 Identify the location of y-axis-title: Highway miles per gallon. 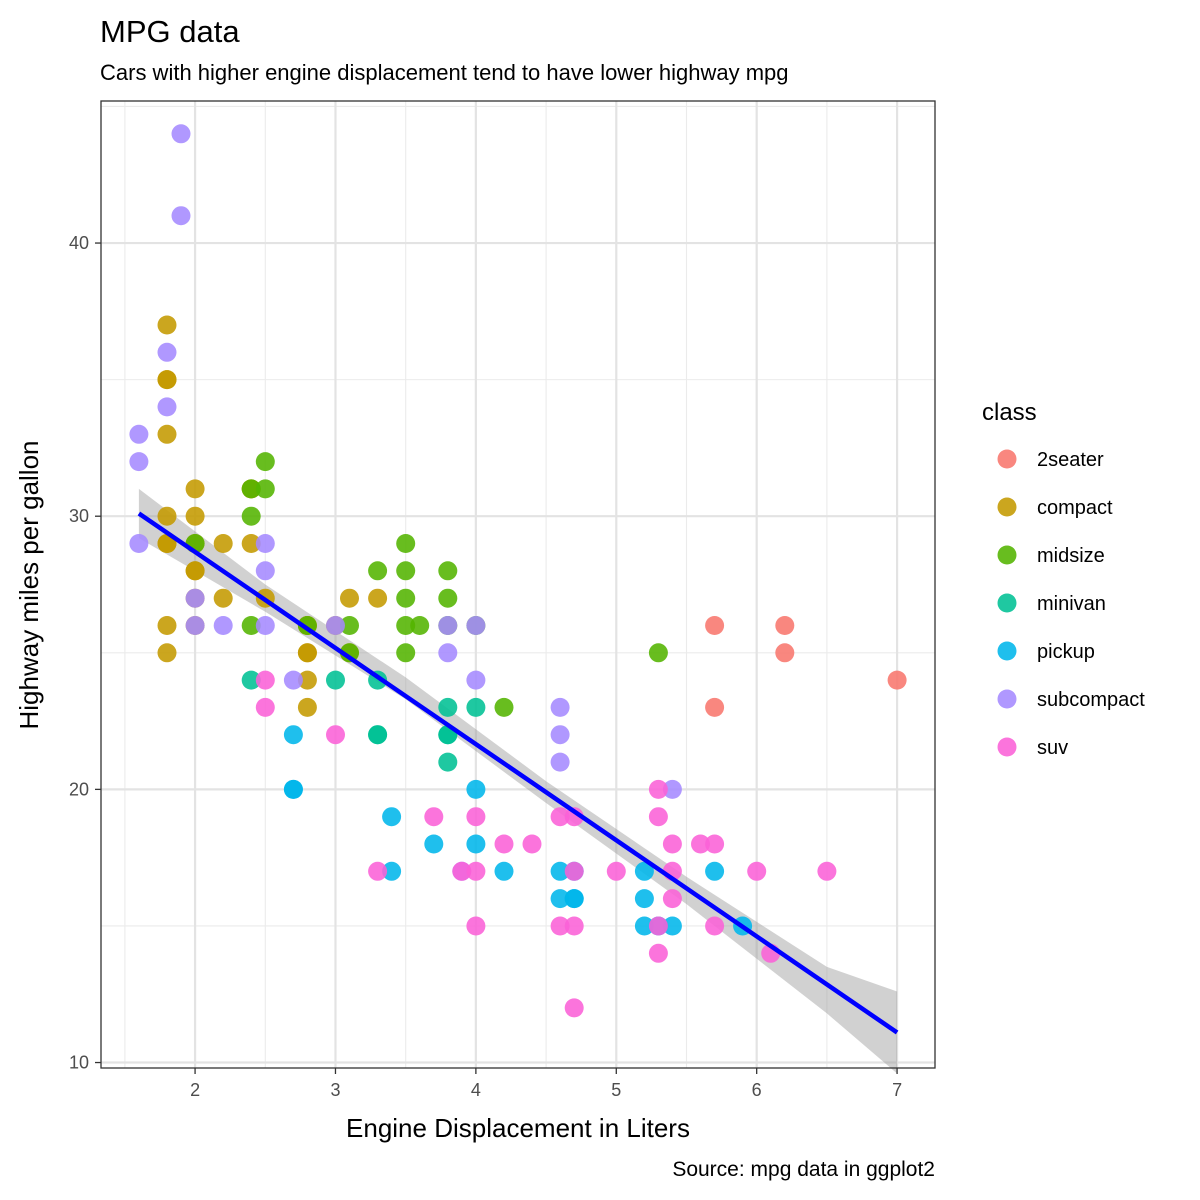
(29, 584).